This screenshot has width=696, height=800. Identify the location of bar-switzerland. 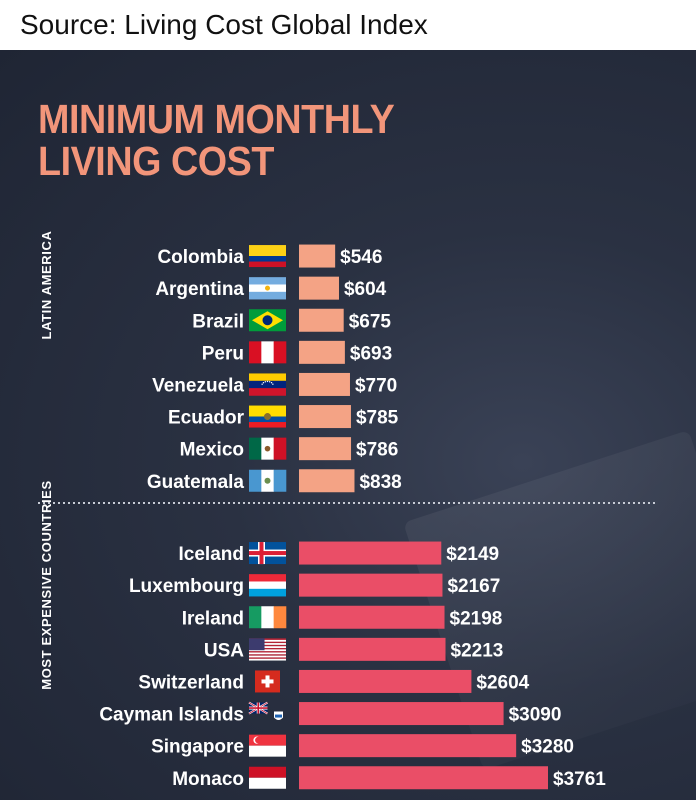
(385, 681).